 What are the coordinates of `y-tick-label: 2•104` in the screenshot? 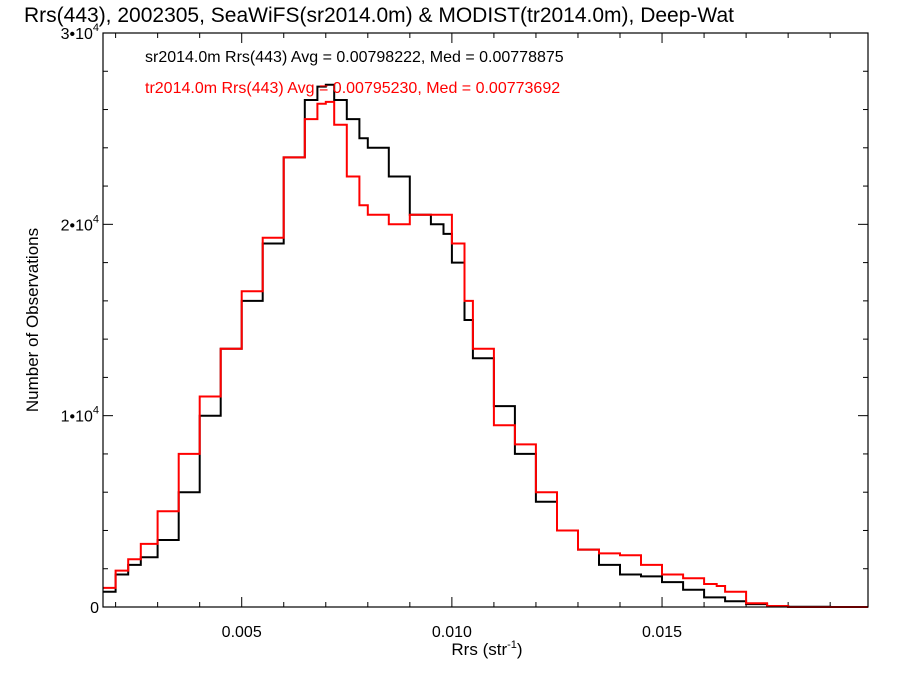 It's located at (80, 223).